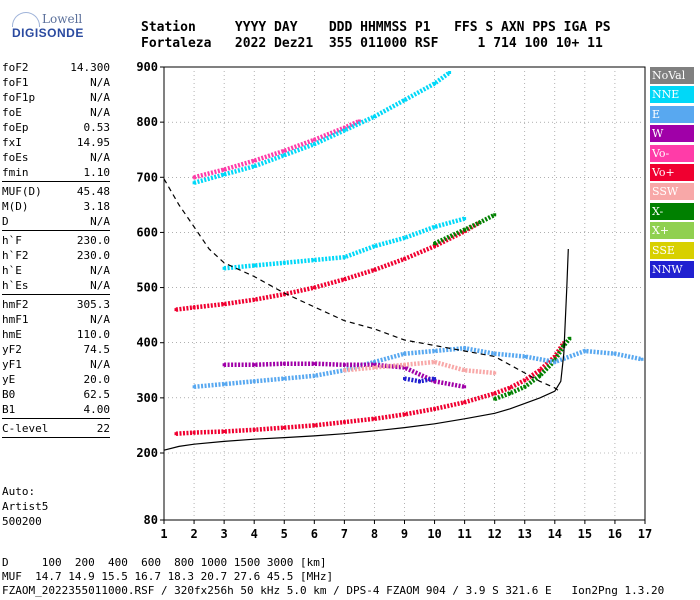  Describe the element at coordinates (93, 334) in the screenshot. I see `param-value: 110.0` at that location.